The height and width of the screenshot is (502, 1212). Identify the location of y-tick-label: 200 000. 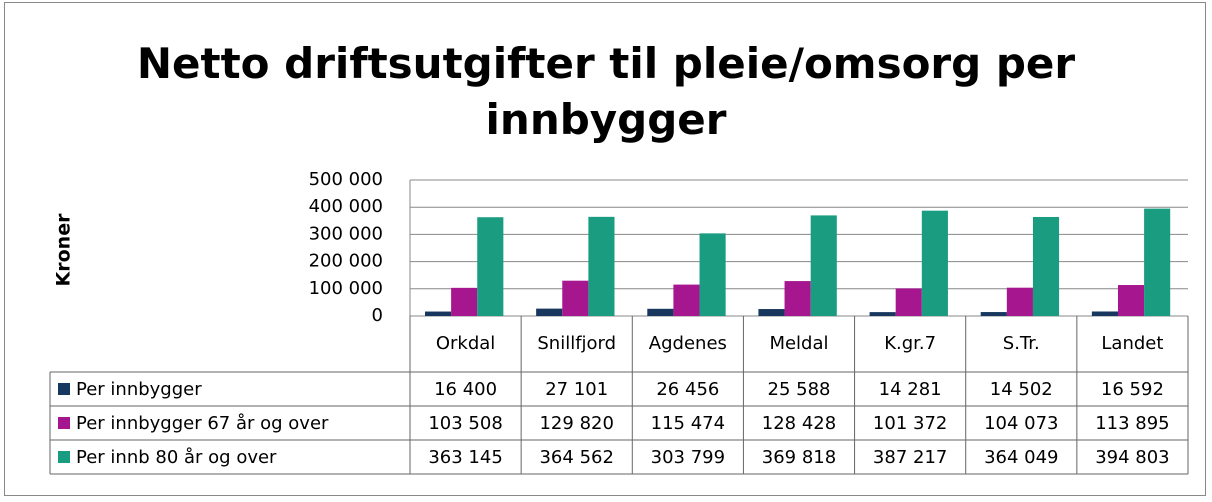
(346, 261).